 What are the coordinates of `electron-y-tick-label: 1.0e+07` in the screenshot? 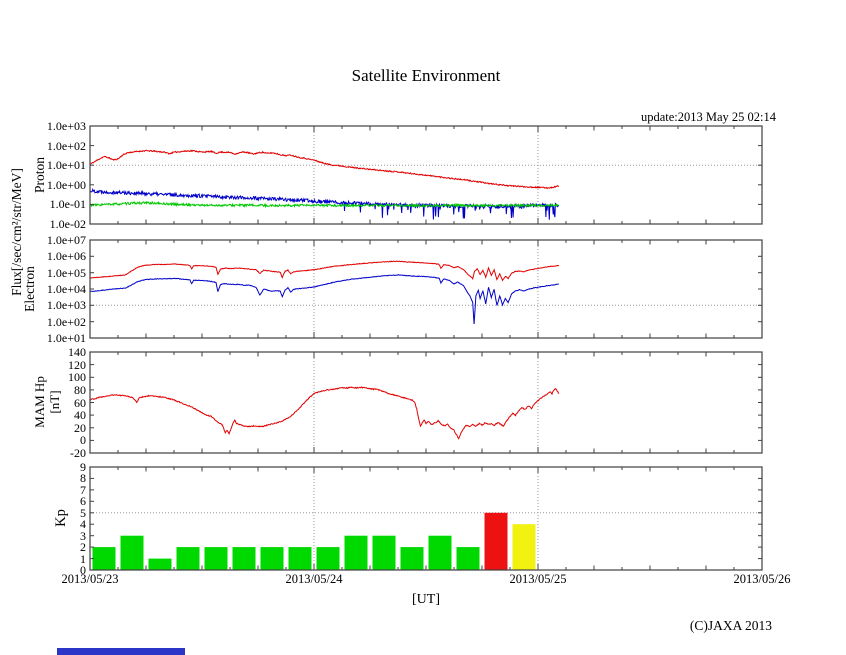 It's located at (66, 240).